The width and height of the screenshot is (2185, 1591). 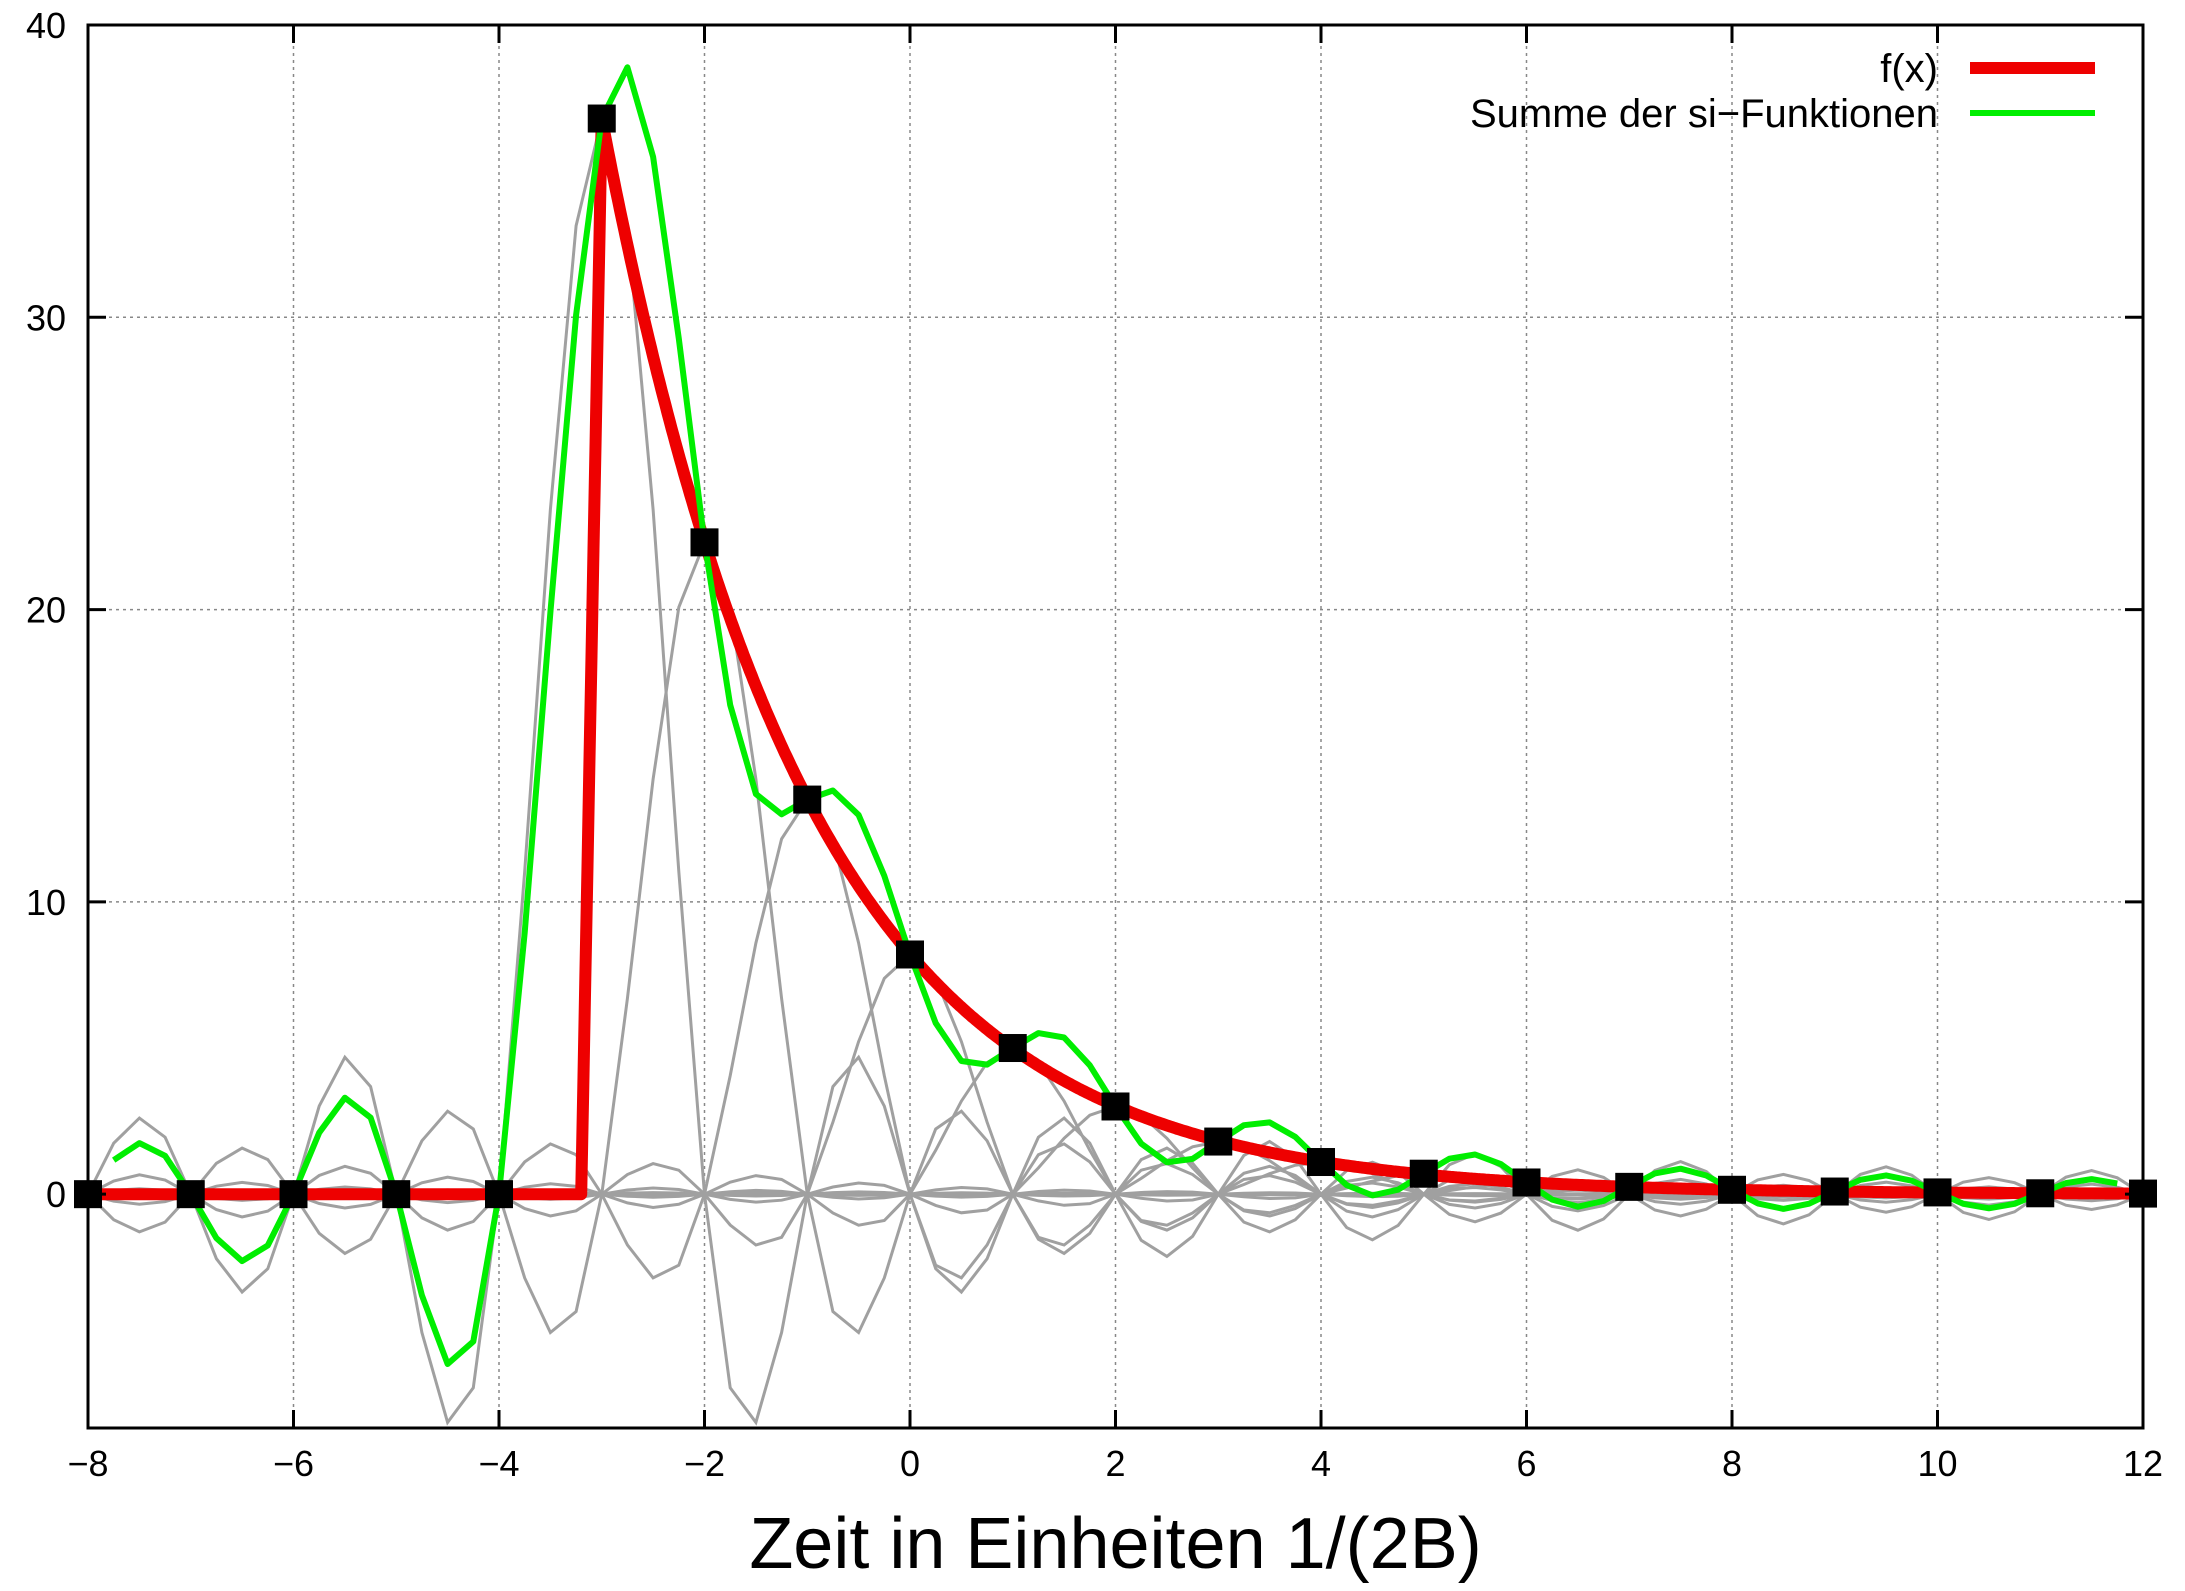 I want to click on legend-label-fx: f(x), so click(x=1909, y=69).